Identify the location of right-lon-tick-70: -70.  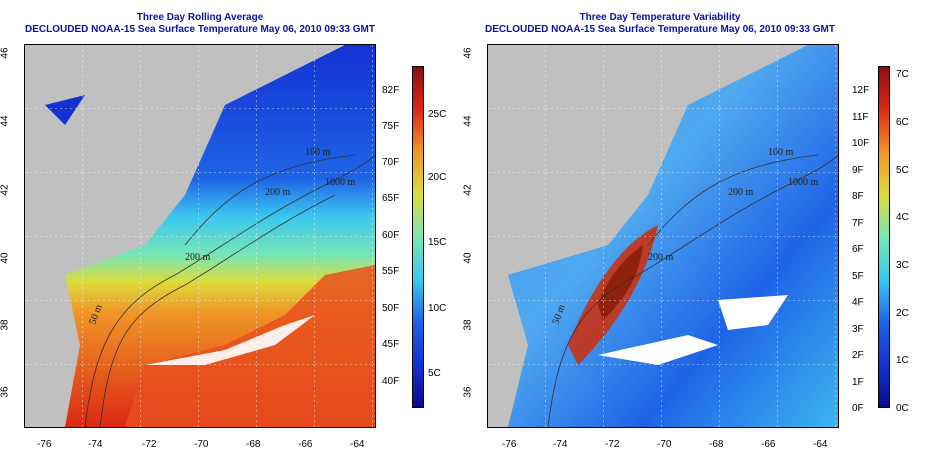
(664, 444).